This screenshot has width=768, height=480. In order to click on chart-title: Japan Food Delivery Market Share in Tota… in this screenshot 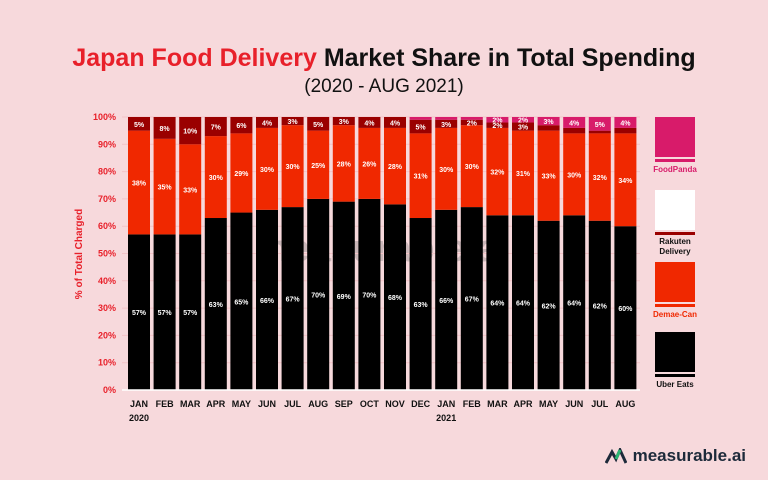, I will do `click(384, 58)`.